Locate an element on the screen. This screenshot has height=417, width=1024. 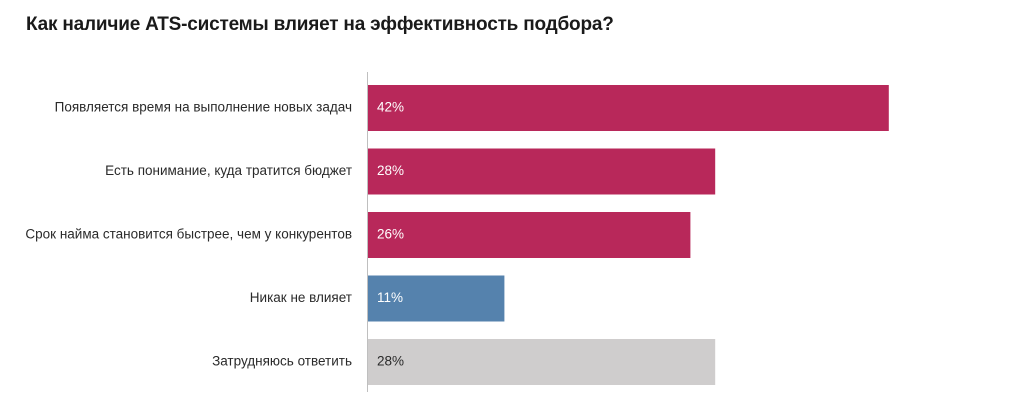
category-label: Никак не влияет is located at coordinates (301, 297).